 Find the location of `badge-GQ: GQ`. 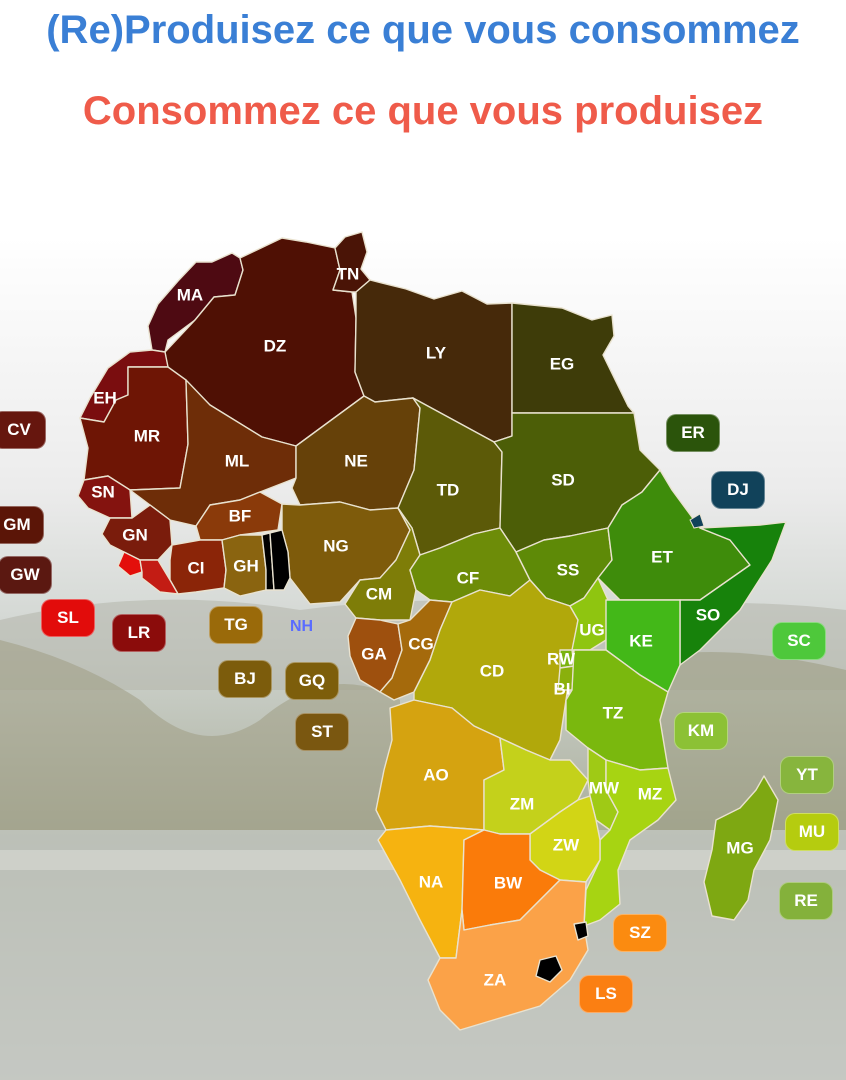

badge-GQ: GQ is located at coordinates (312, 681).